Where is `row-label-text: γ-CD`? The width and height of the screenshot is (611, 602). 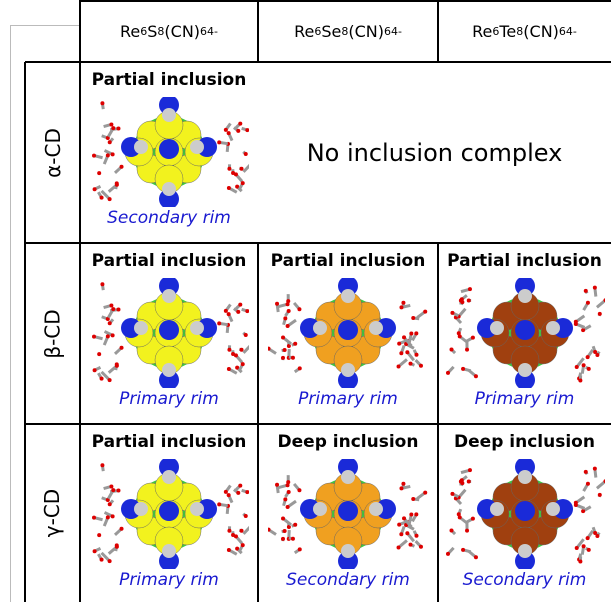
row-label-text: γ-CD is located at coordinates (52, 513).